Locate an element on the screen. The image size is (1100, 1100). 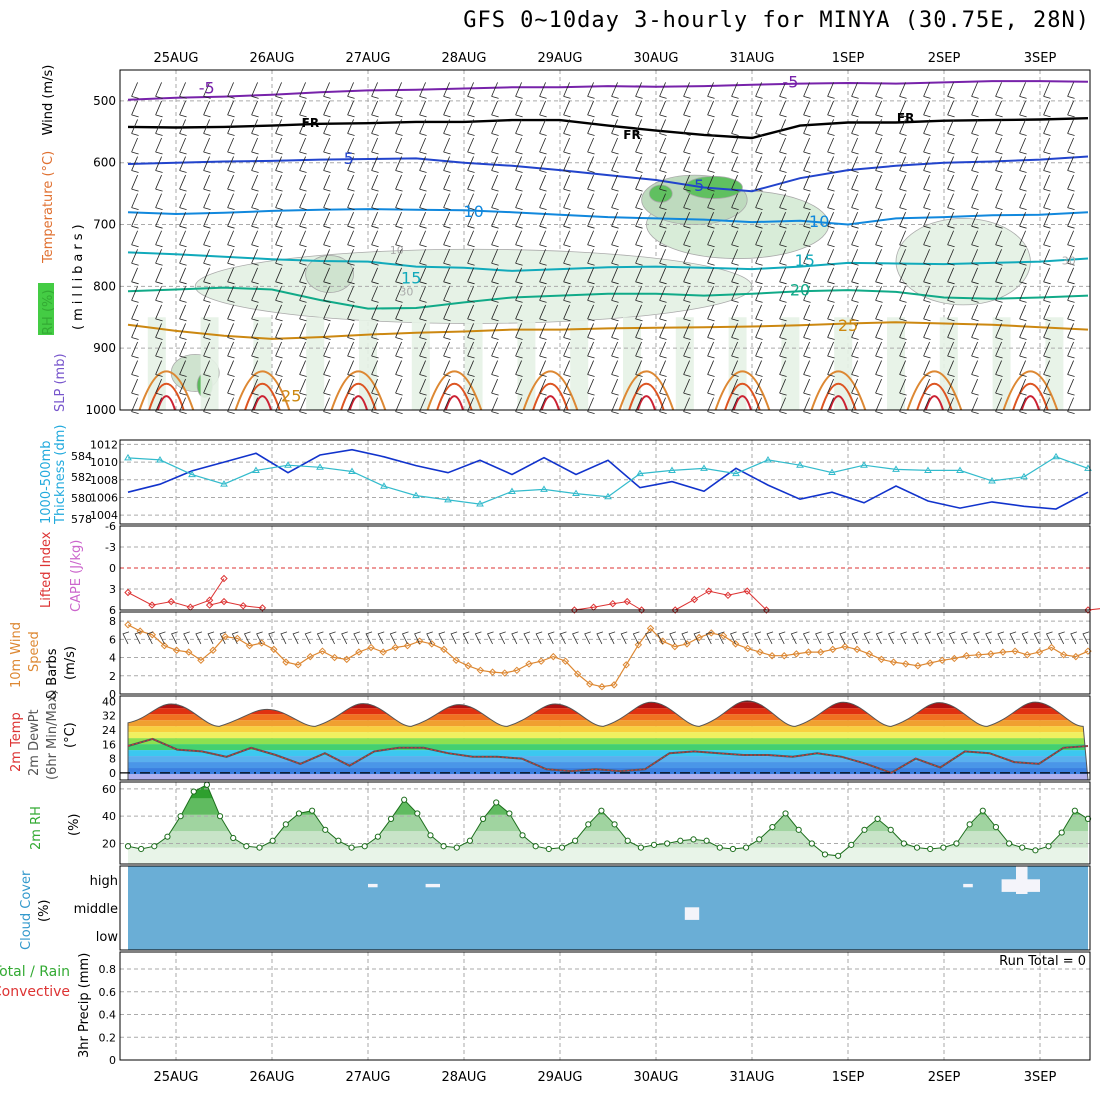
rh-column is located at coordinates (315, 363).